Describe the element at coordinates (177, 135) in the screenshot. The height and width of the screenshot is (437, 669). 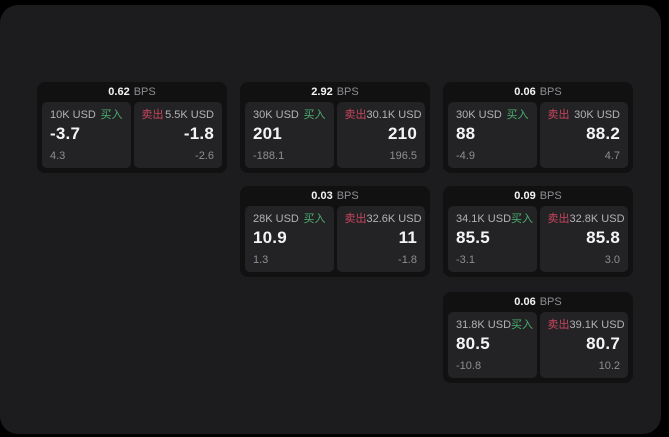
I see `sell-tile: 卖出 5.5K USD -1.8 -2.6` at that location.